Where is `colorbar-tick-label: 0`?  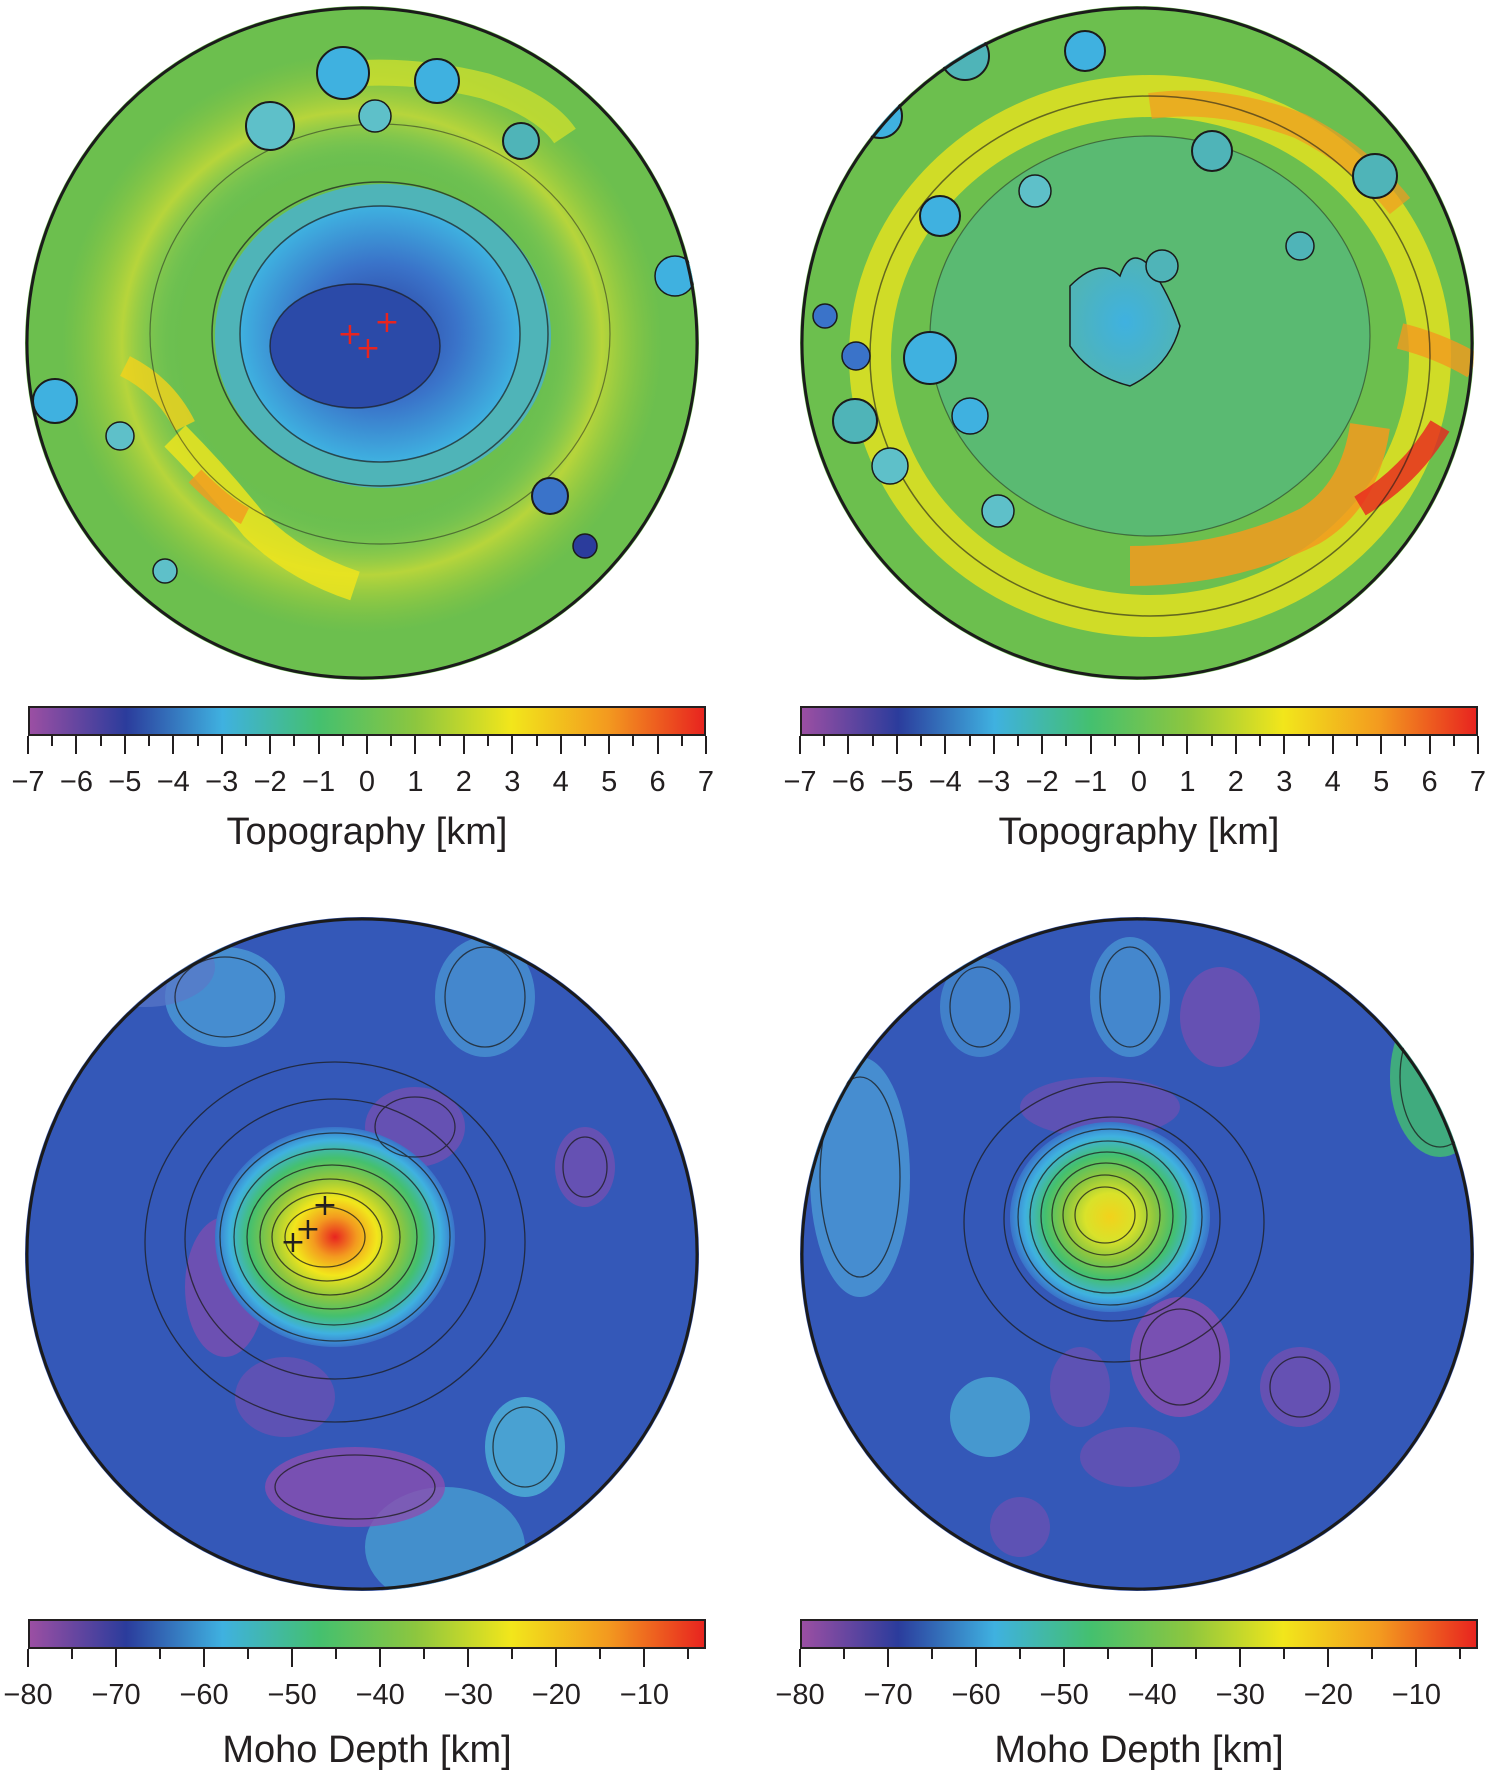
colorbar-tick-label: 0 is located at coordinates (367, 782).